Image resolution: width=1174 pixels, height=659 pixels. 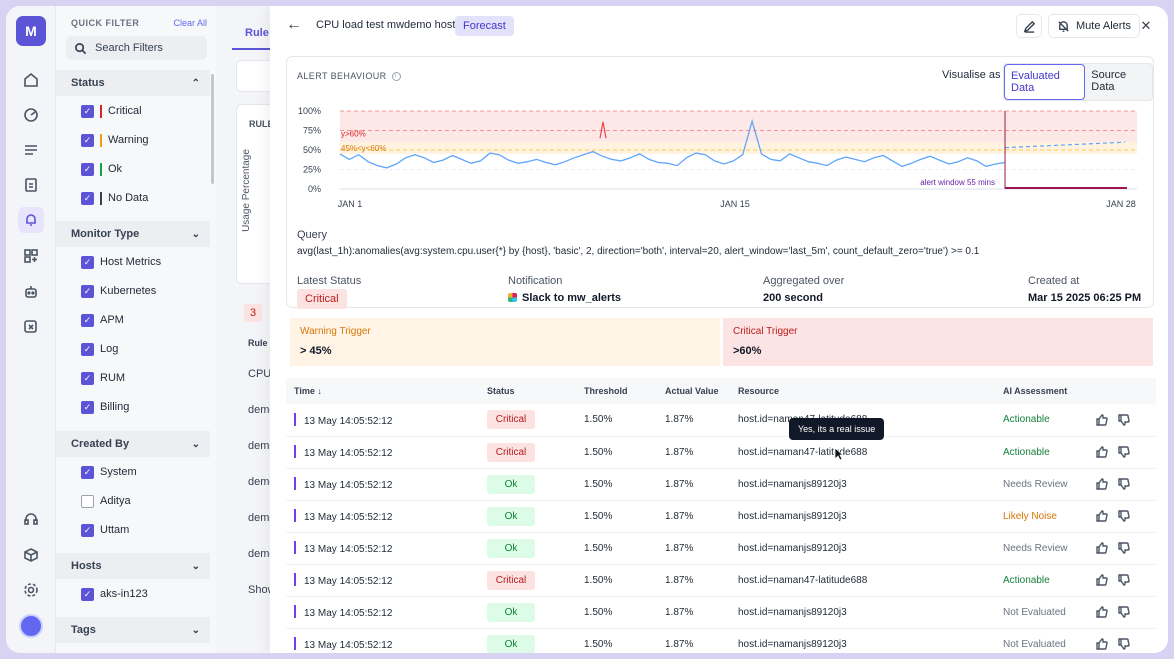 What do you see at coordinates (1109, 81) in the screenshot?
I see `source-data-toggle: Source Data` at bounding box center [1109, 81].